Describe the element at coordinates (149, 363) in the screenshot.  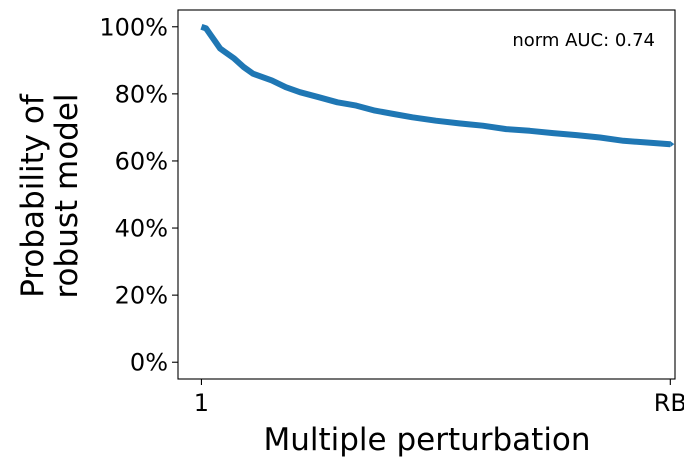
I see `y-tick-label: 0%` at that location.